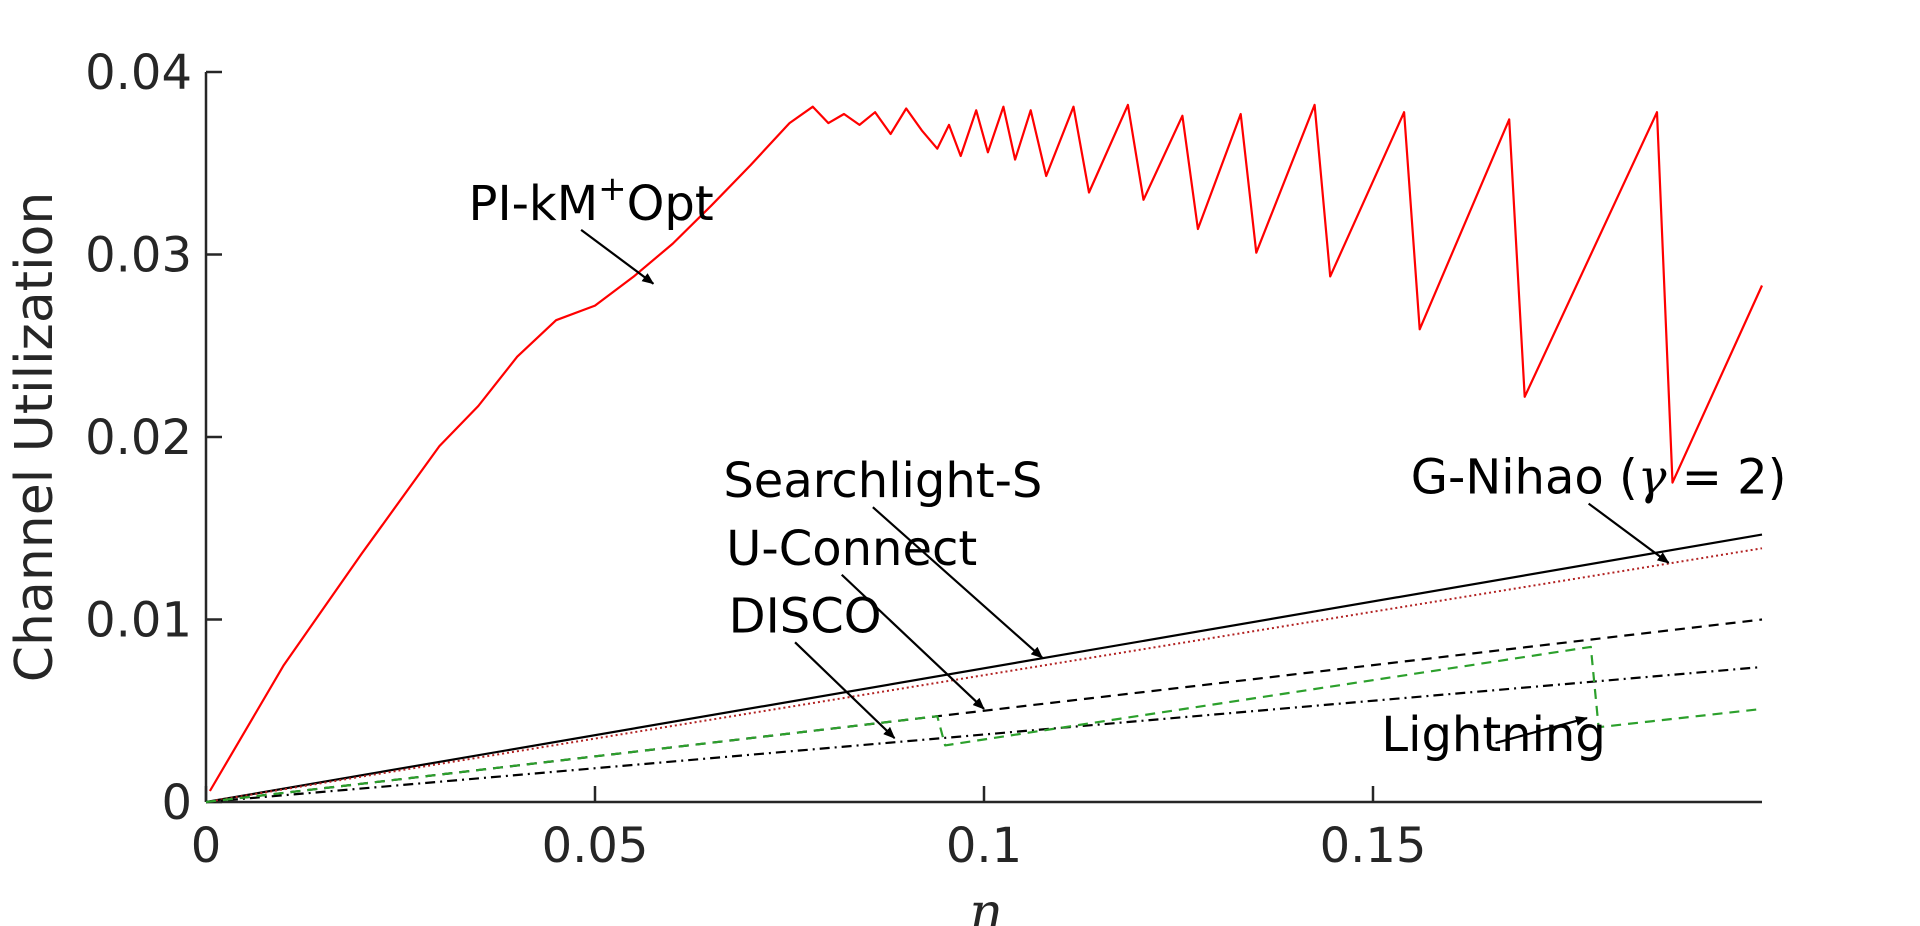 This screenshot has width=1920, height=926. I want to click on annotation-pi-km: PI-kM+Opt, so click(591, 227).